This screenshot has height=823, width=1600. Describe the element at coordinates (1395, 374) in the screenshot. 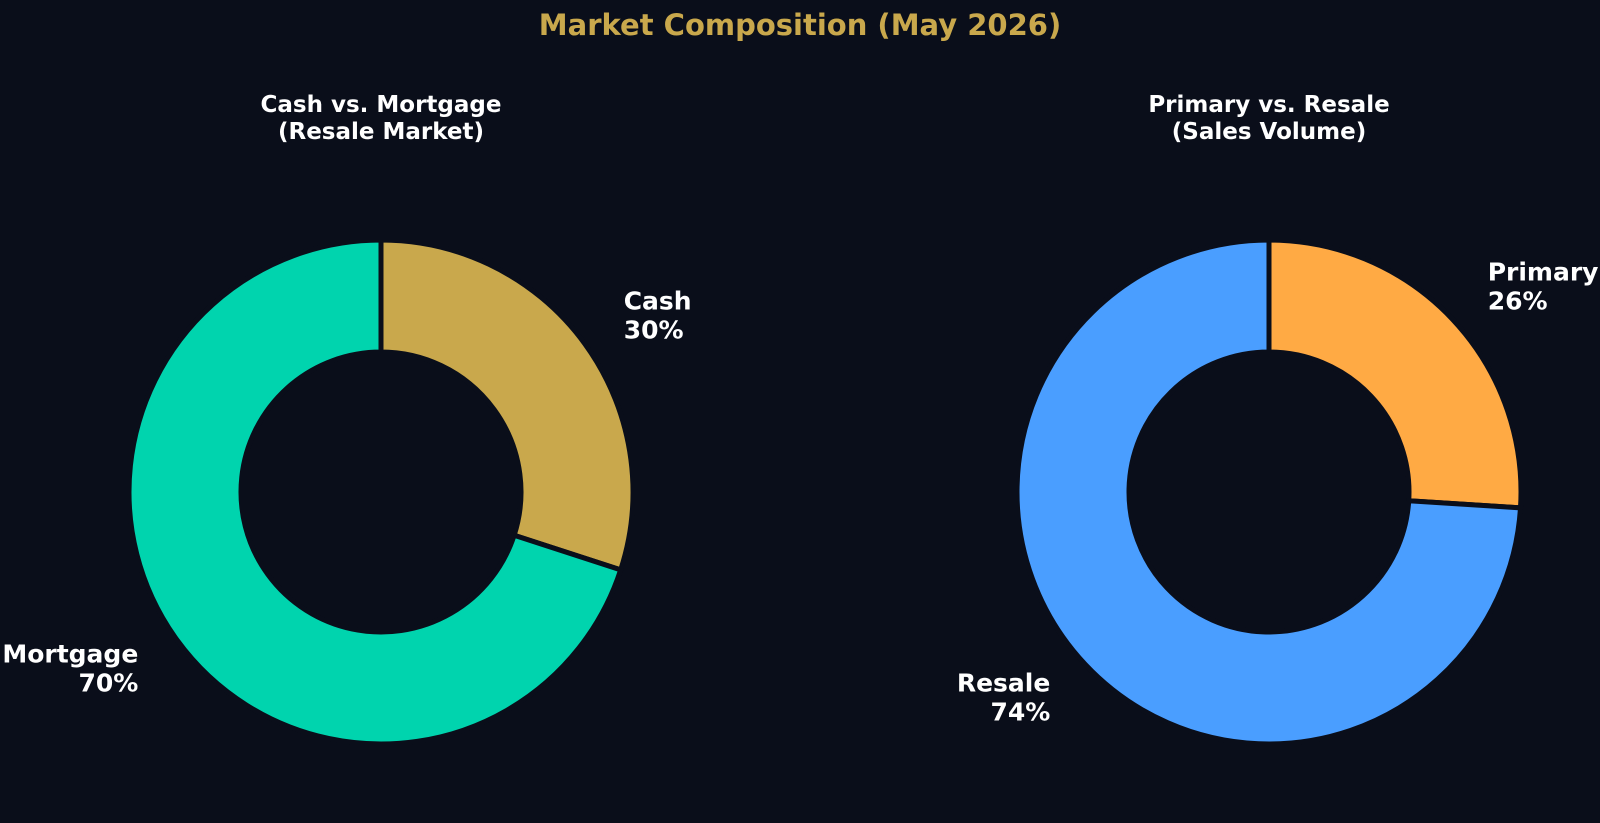

I see `donut-slice-primary` at that location.